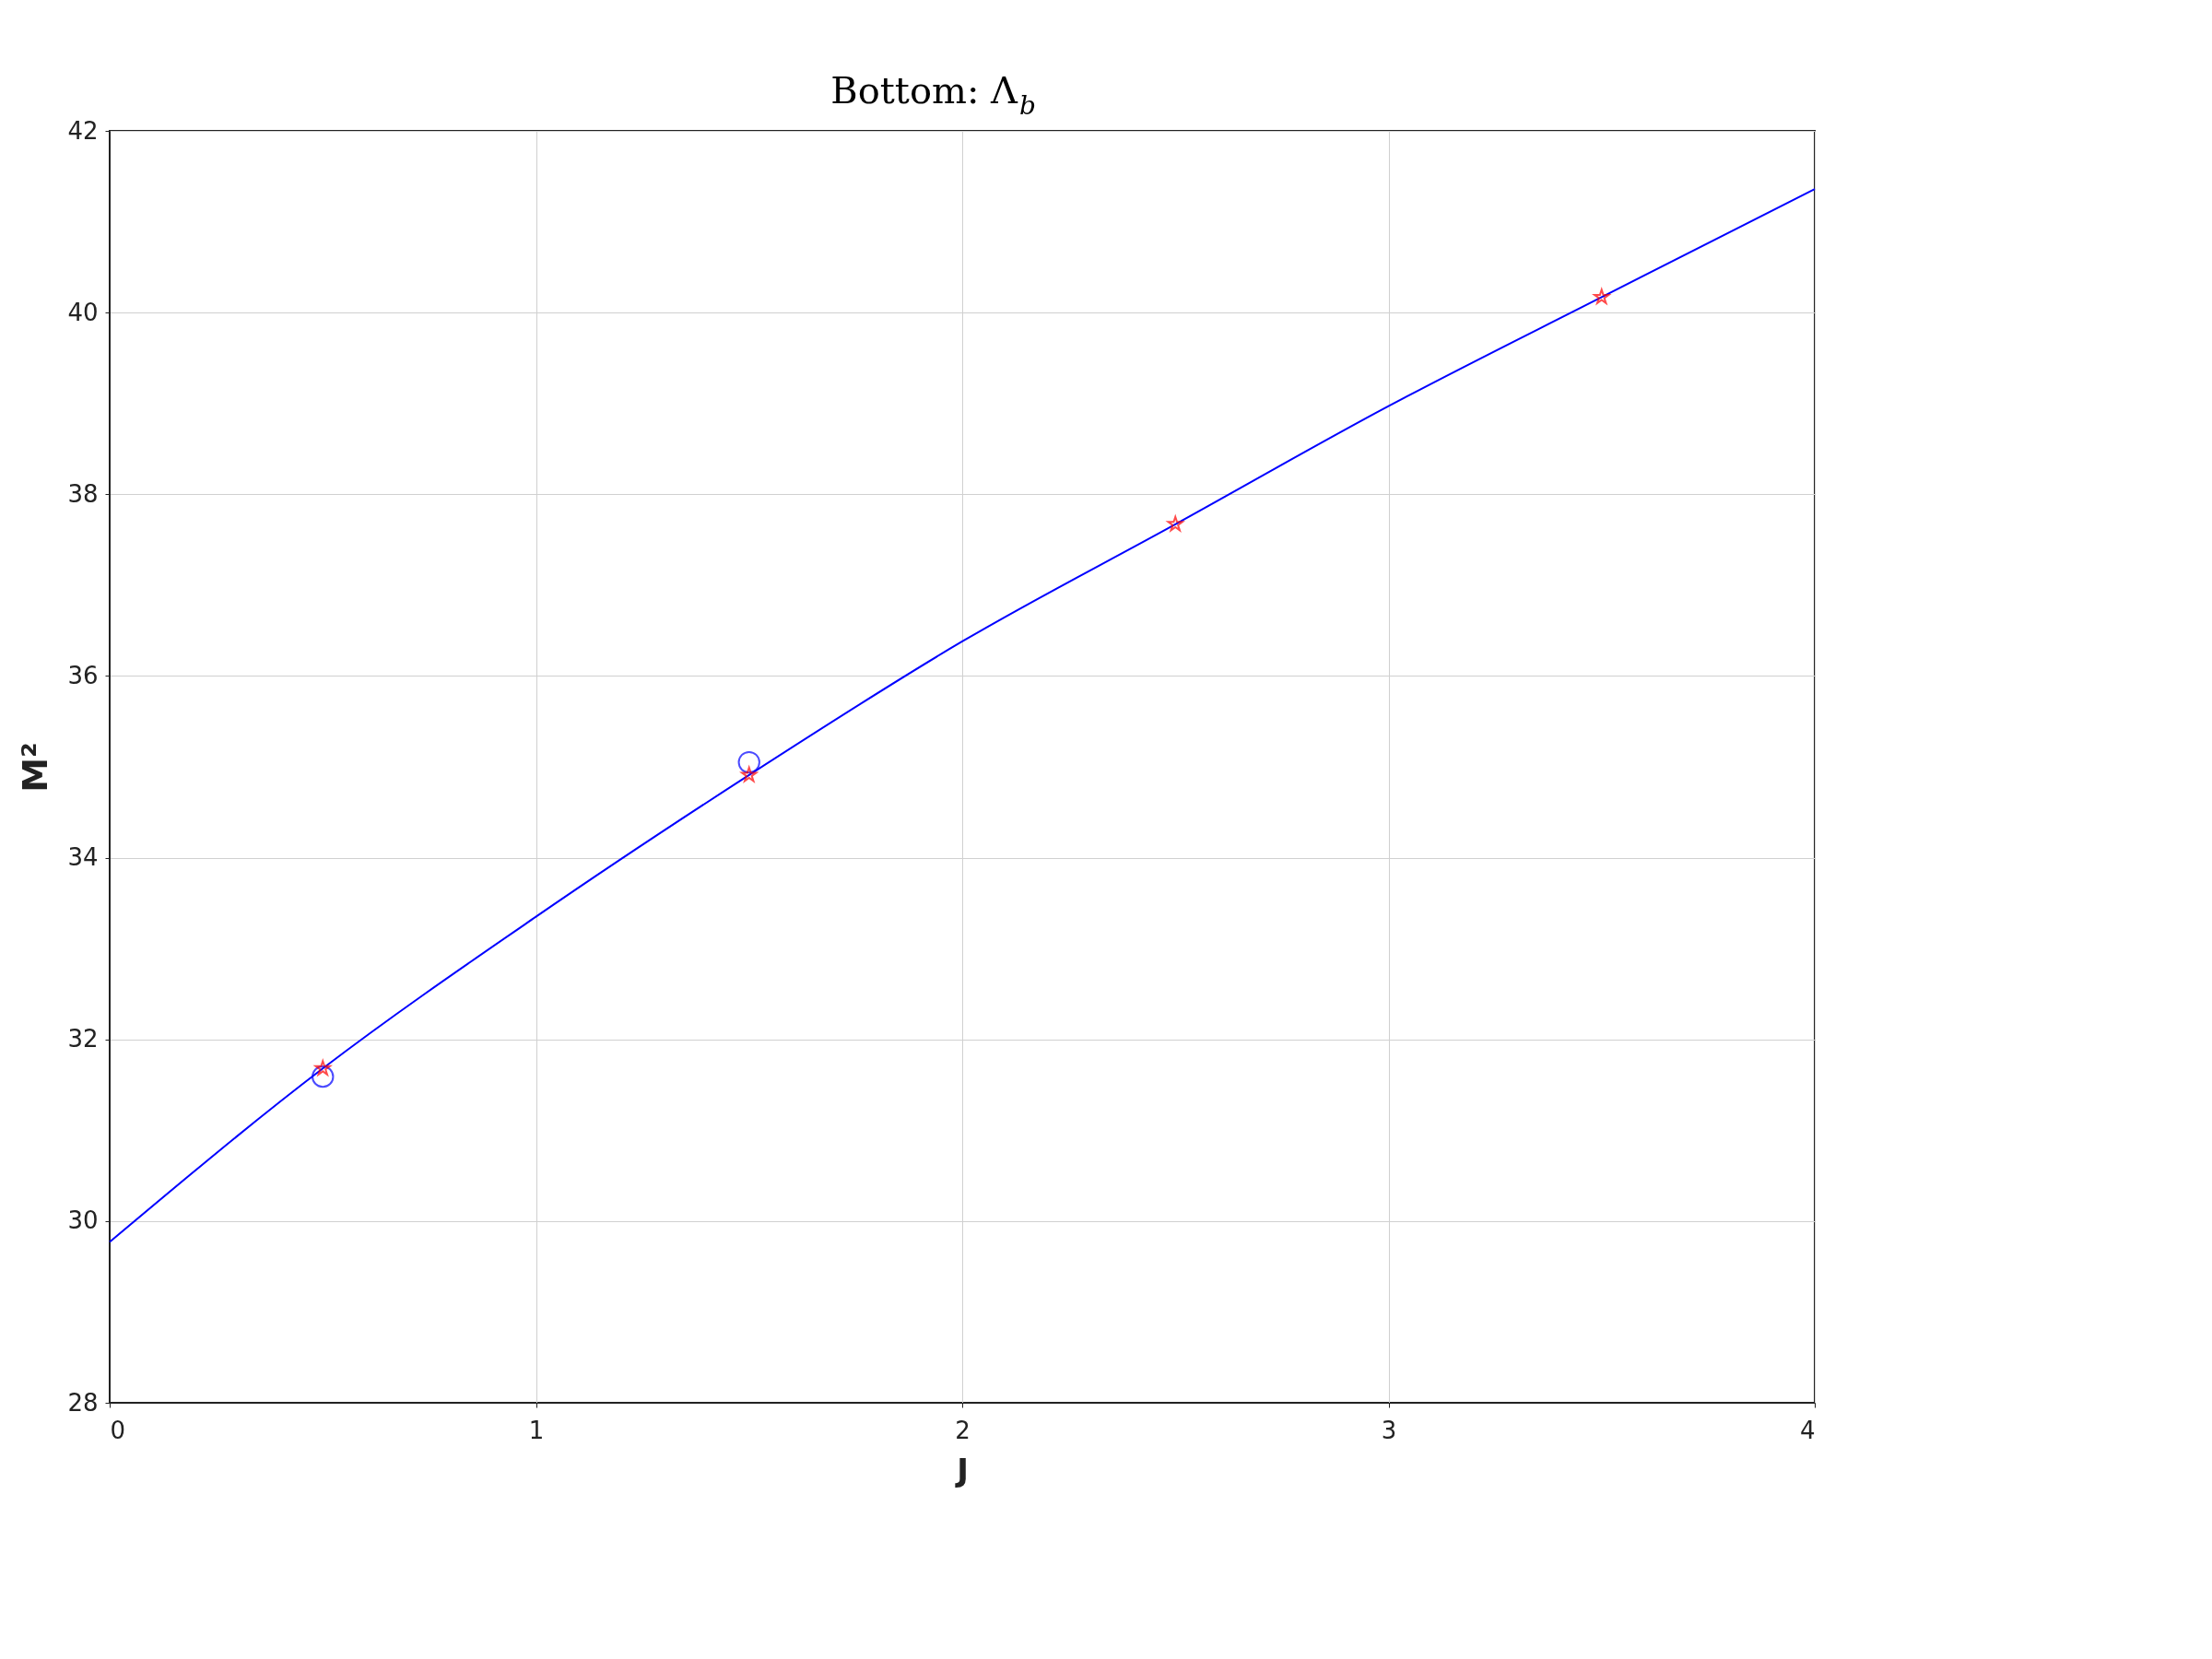 The image size is (2212, 1659). What do you see at coordinates (963, 1430) in the screenshot?
I see `x-tick-label: 2` at bounding box center [963, 1430].